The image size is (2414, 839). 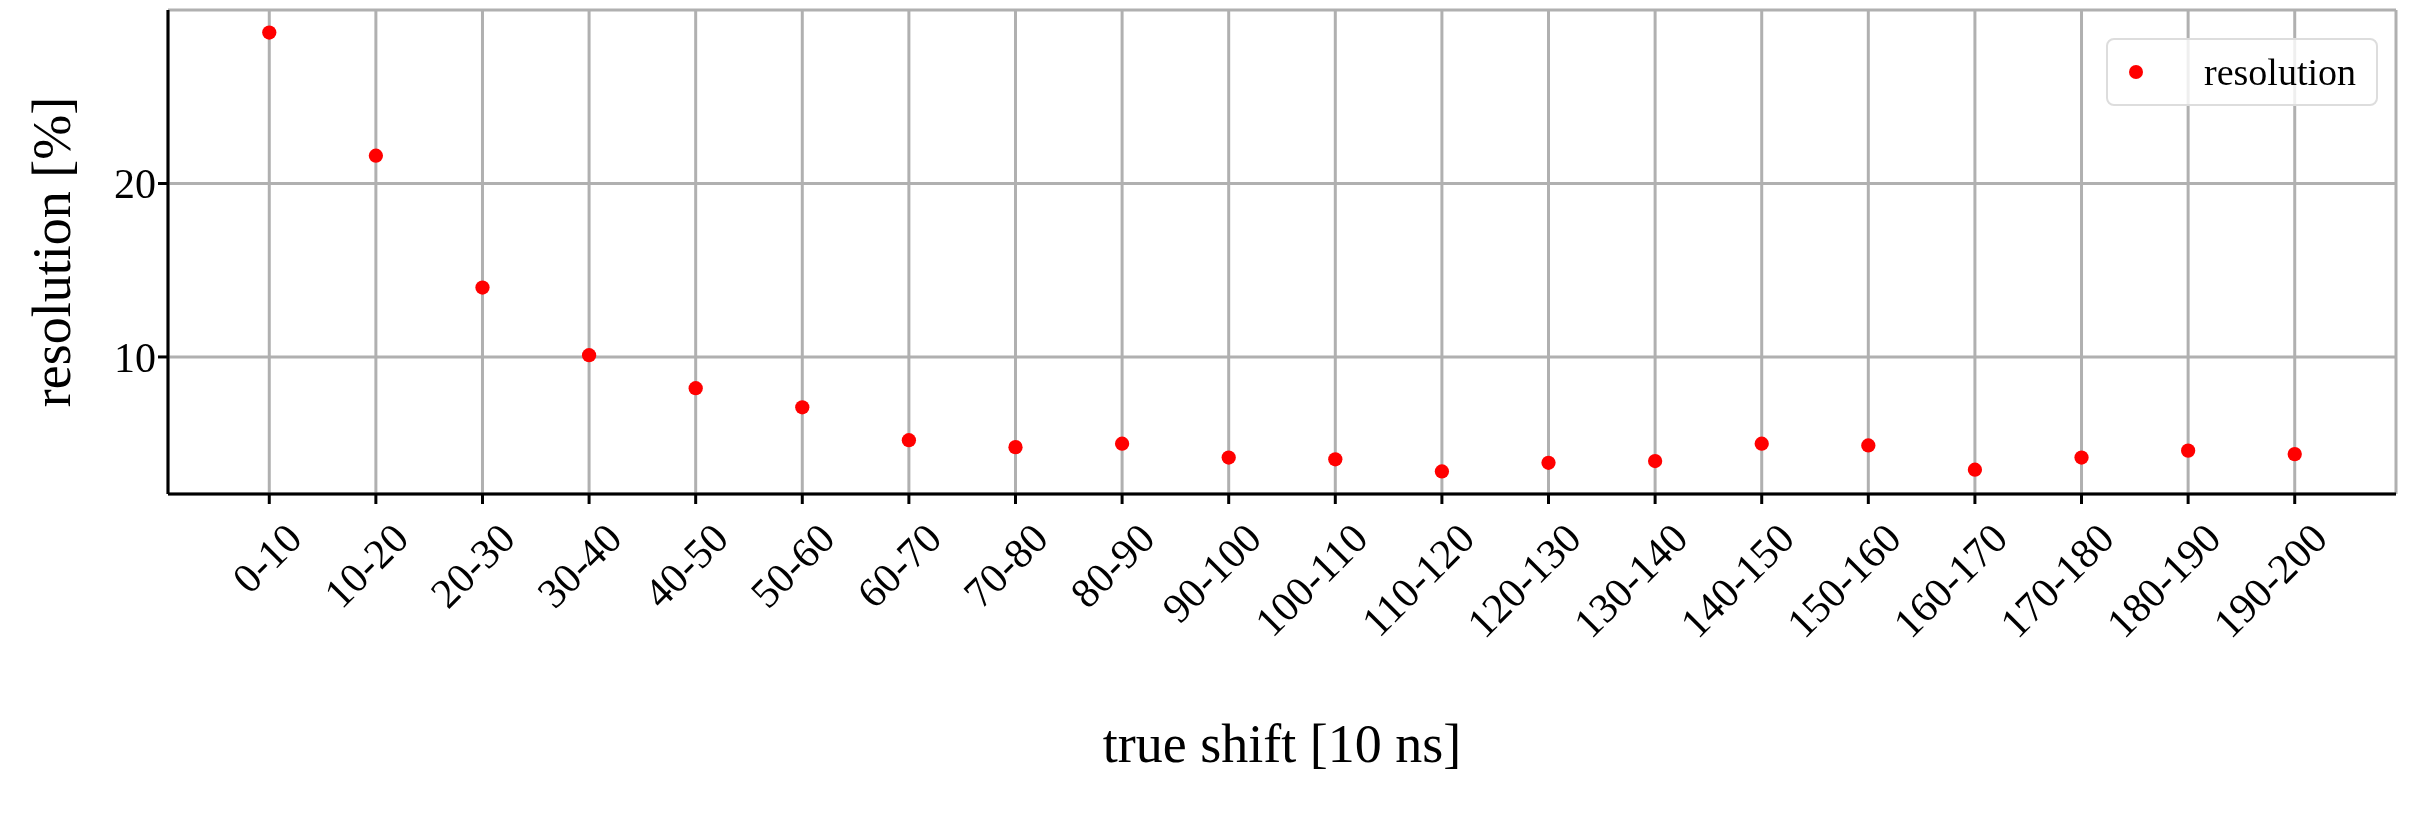 What do you see at coordinates (52, 252) in the screenshot?
I see `y-axis-title: resolution [%]` at bounding box center [52, 252].